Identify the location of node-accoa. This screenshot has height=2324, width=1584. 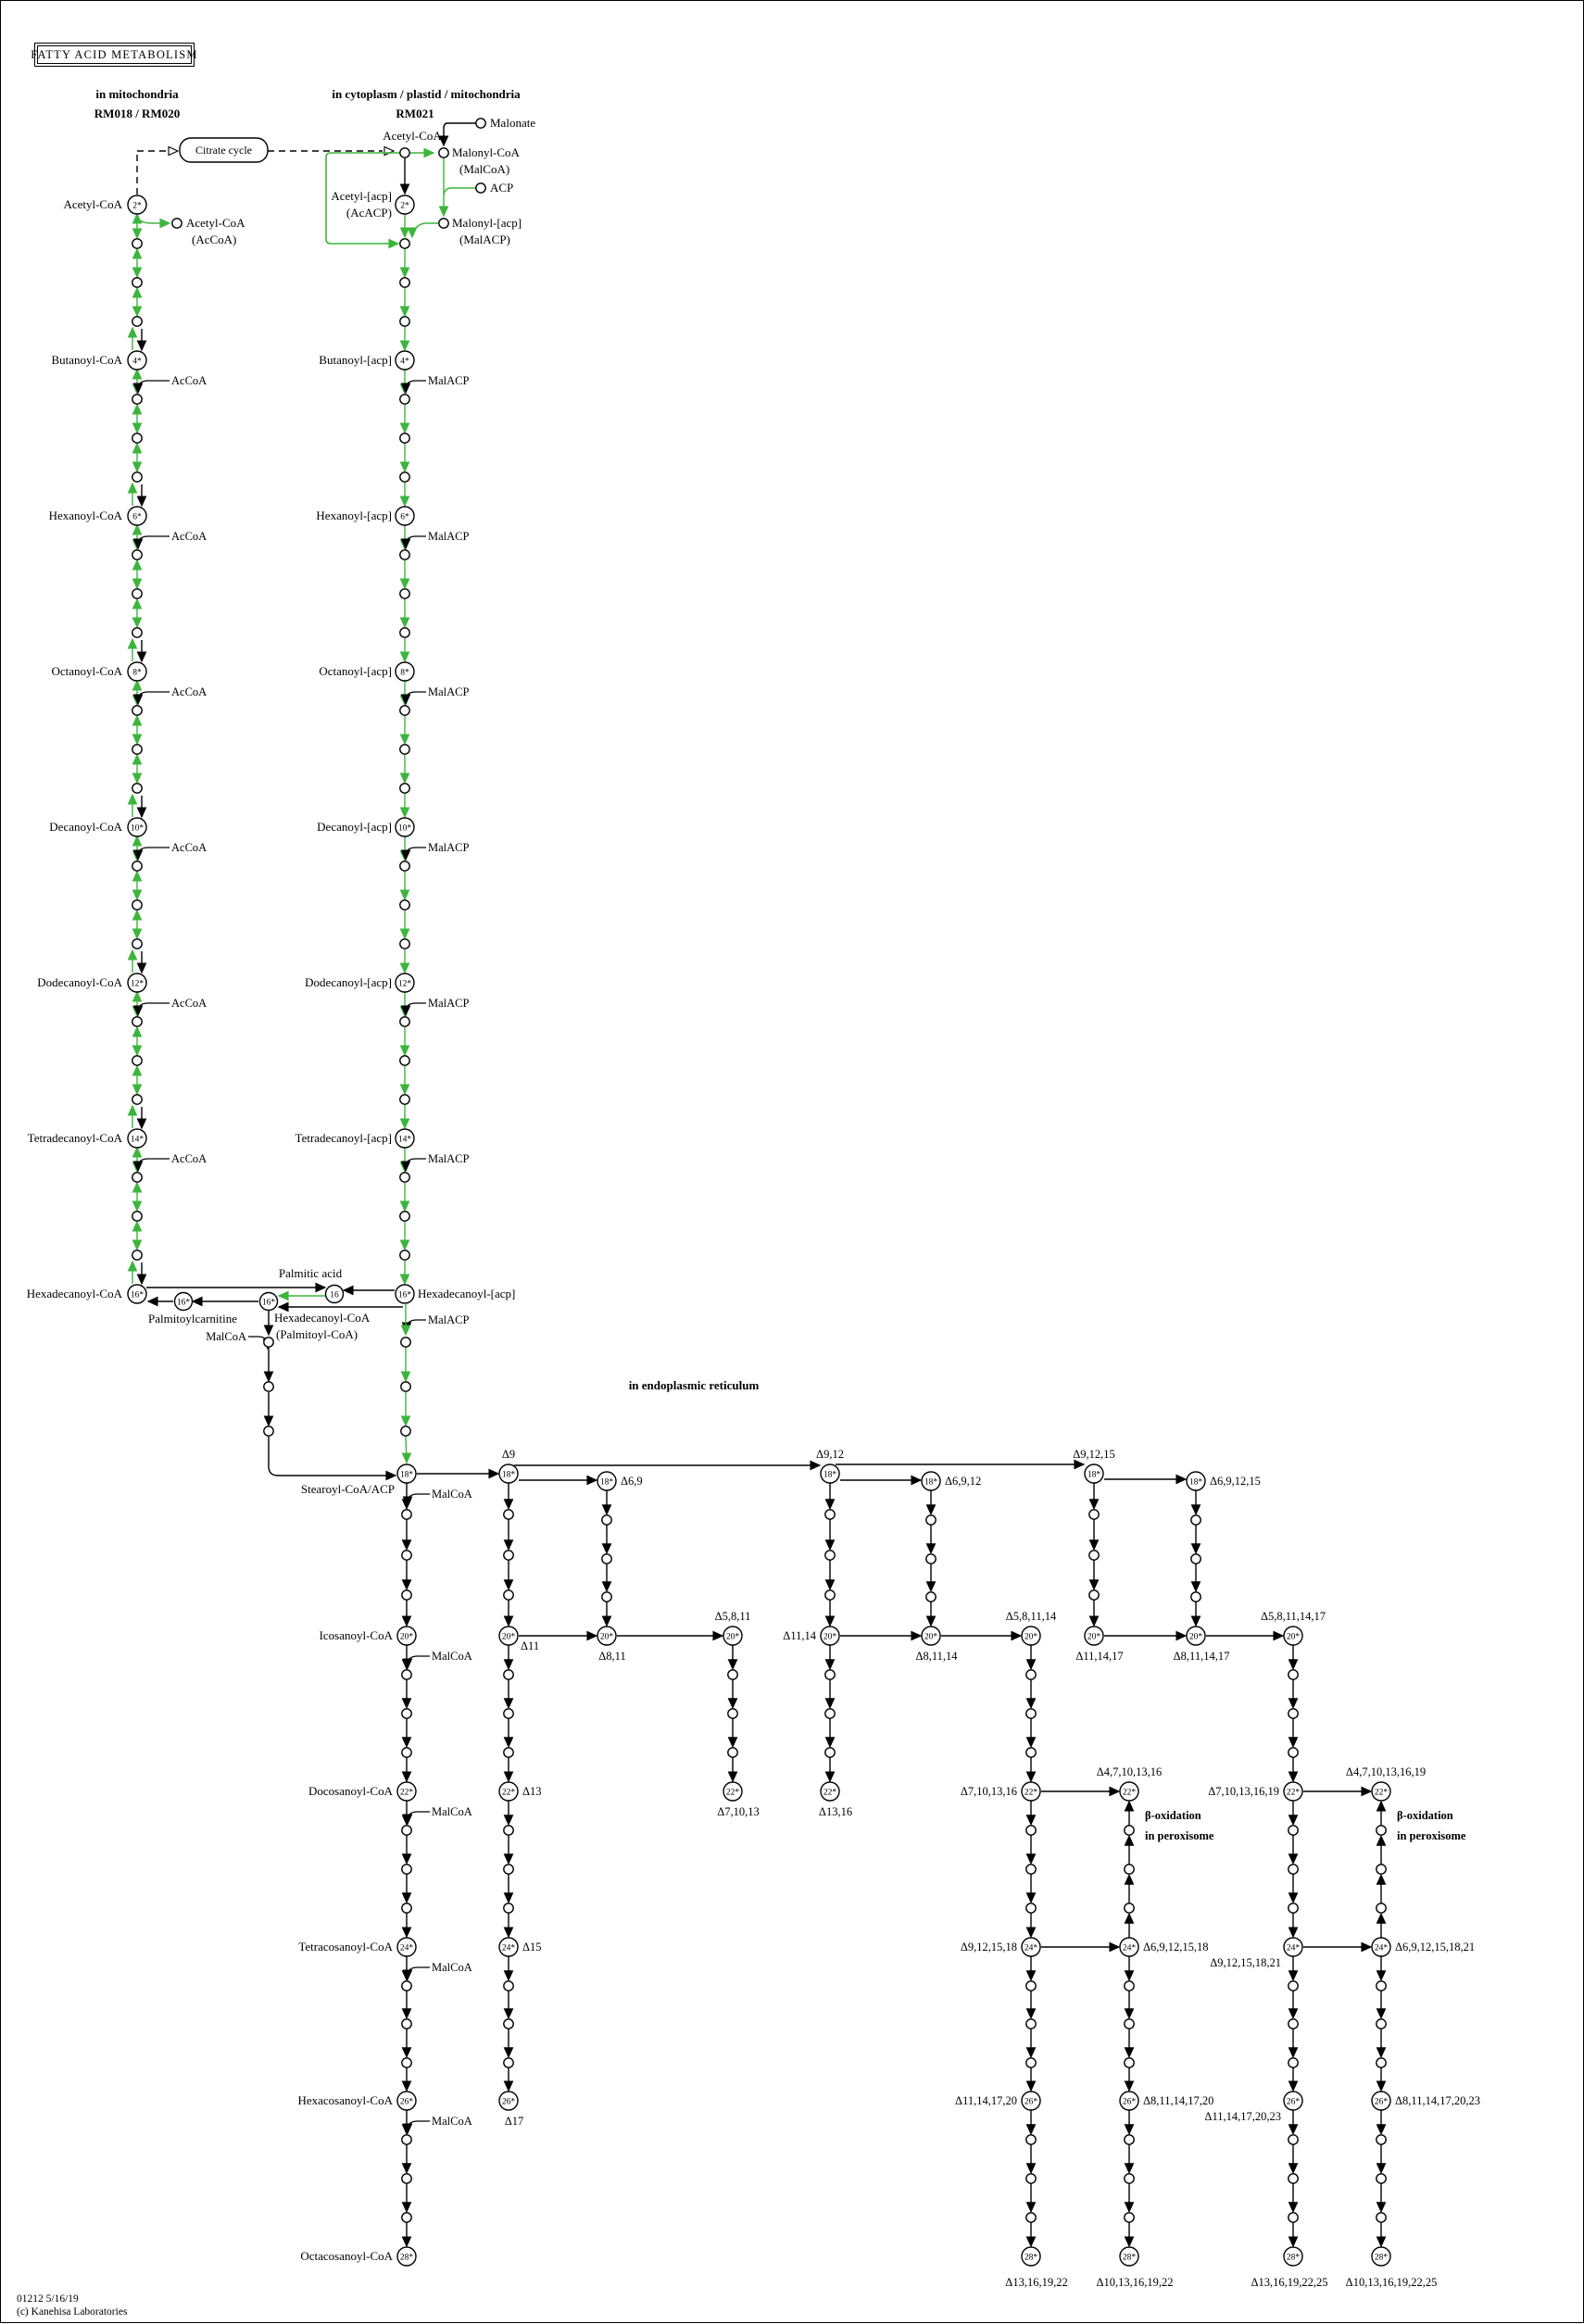
(177, 224).